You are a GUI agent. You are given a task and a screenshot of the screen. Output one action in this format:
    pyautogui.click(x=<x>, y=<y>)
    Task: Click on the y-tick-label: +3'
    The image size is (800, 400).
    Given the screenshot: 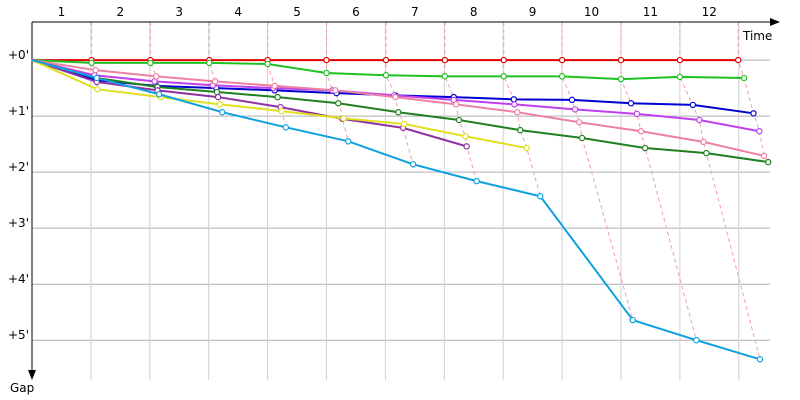 What is the action you would take?
    pyautogui.click(x=18, y=223)
    